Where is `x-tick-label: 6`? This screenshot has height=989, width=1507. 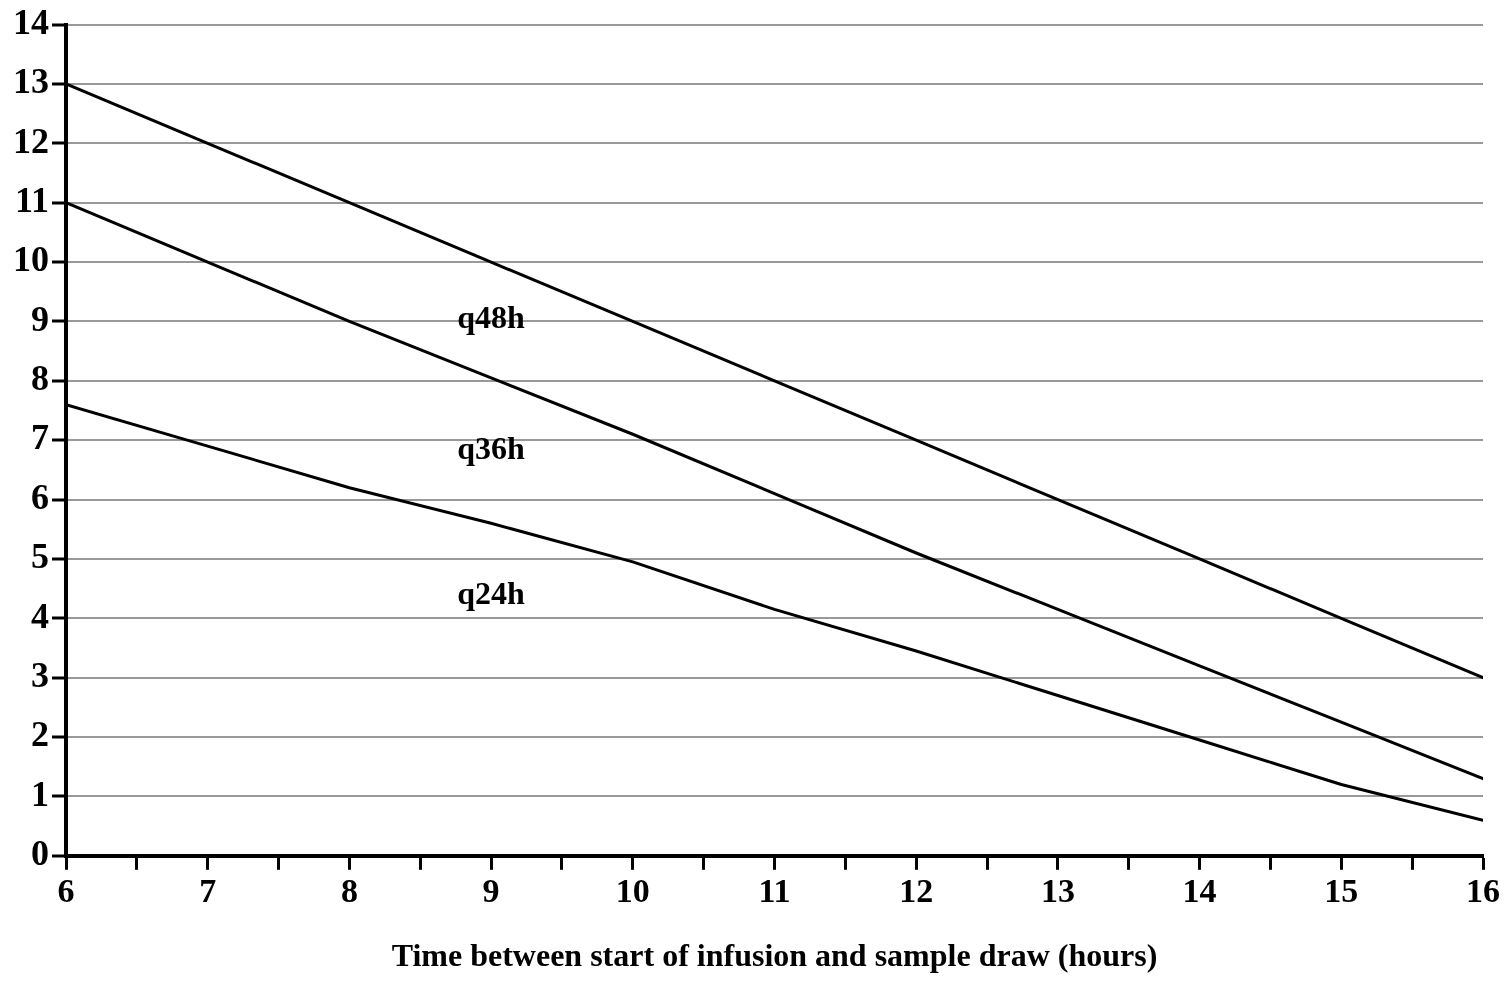 x-tick-label: 6 is located at coordinates (66, 890).